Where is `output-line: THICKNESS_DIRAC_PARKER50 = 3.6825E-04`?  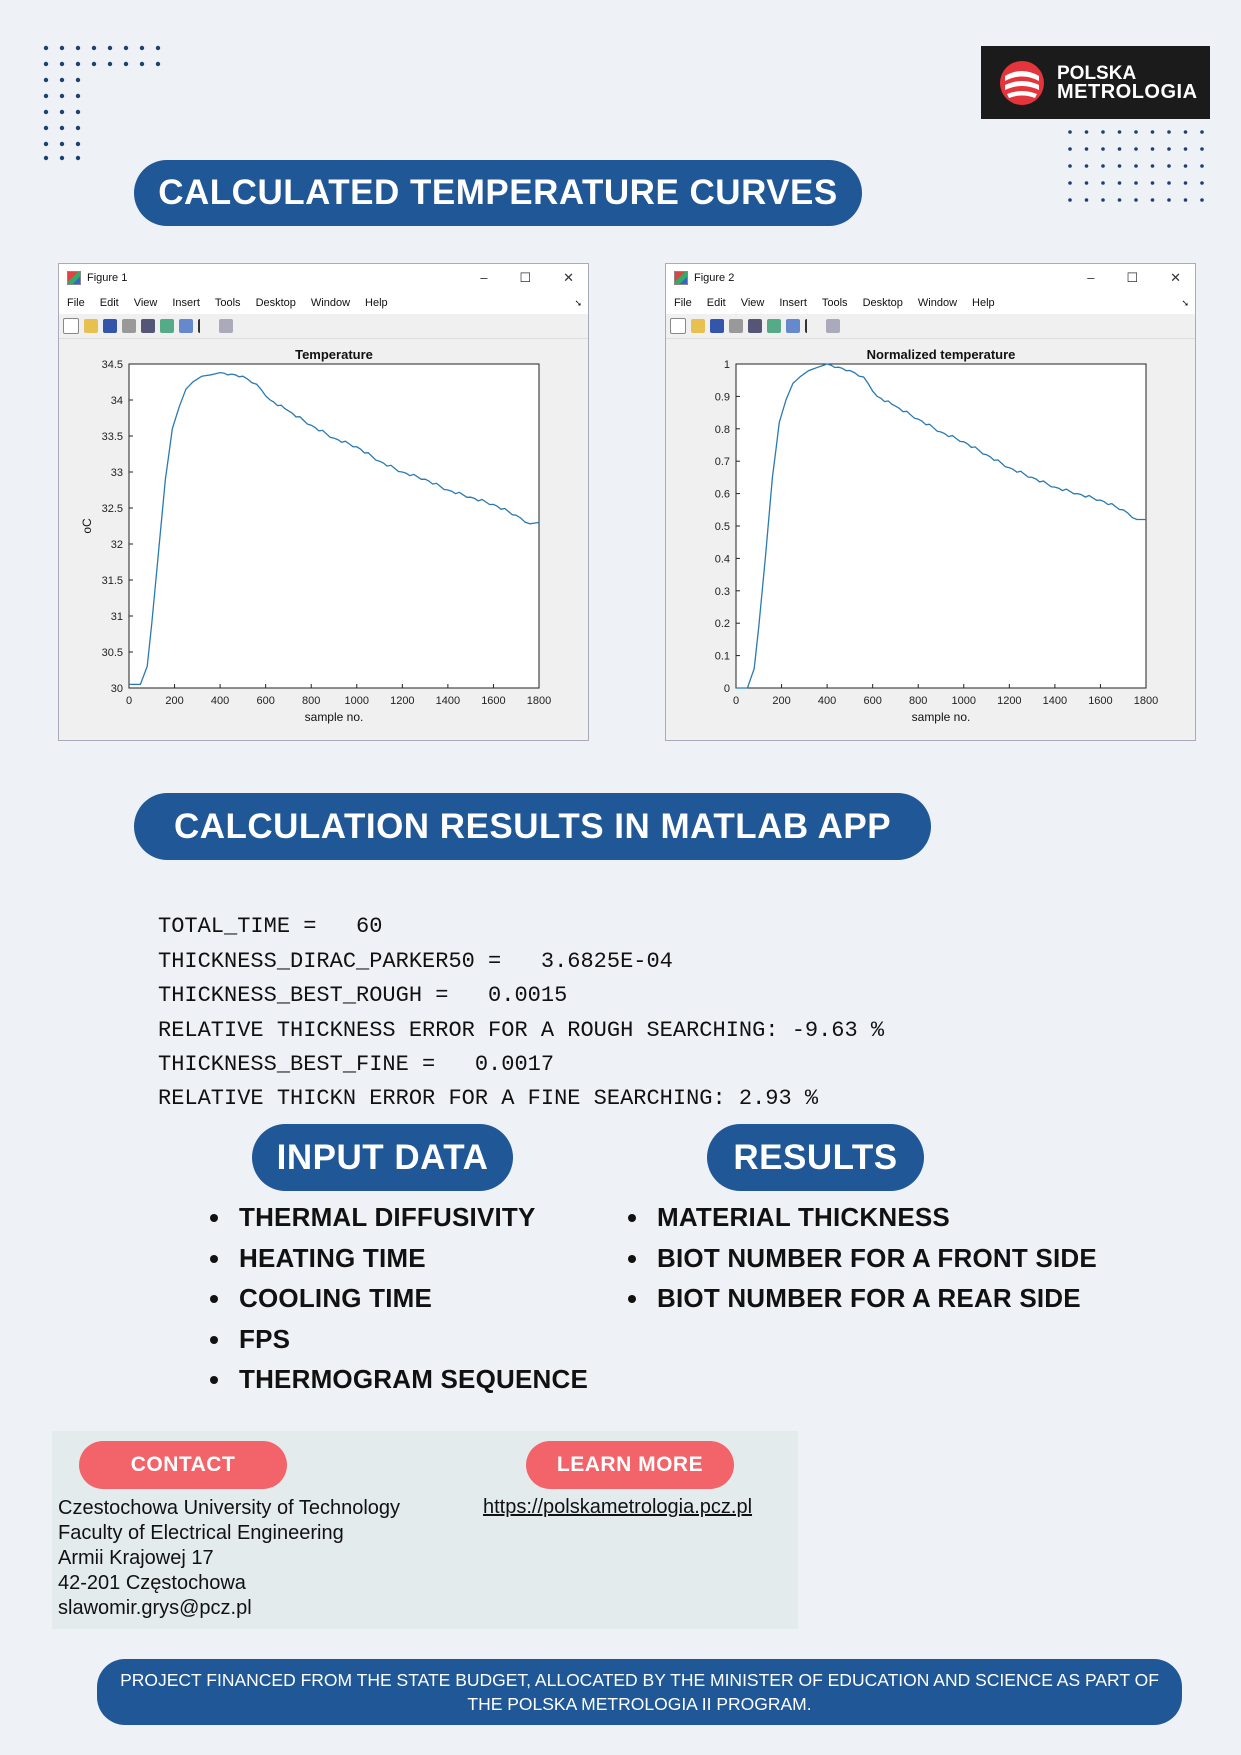
output-line: THICKNESS_DIRAC_PARKER50 = 3.6825E-04 is located at coordinates (415, 961).